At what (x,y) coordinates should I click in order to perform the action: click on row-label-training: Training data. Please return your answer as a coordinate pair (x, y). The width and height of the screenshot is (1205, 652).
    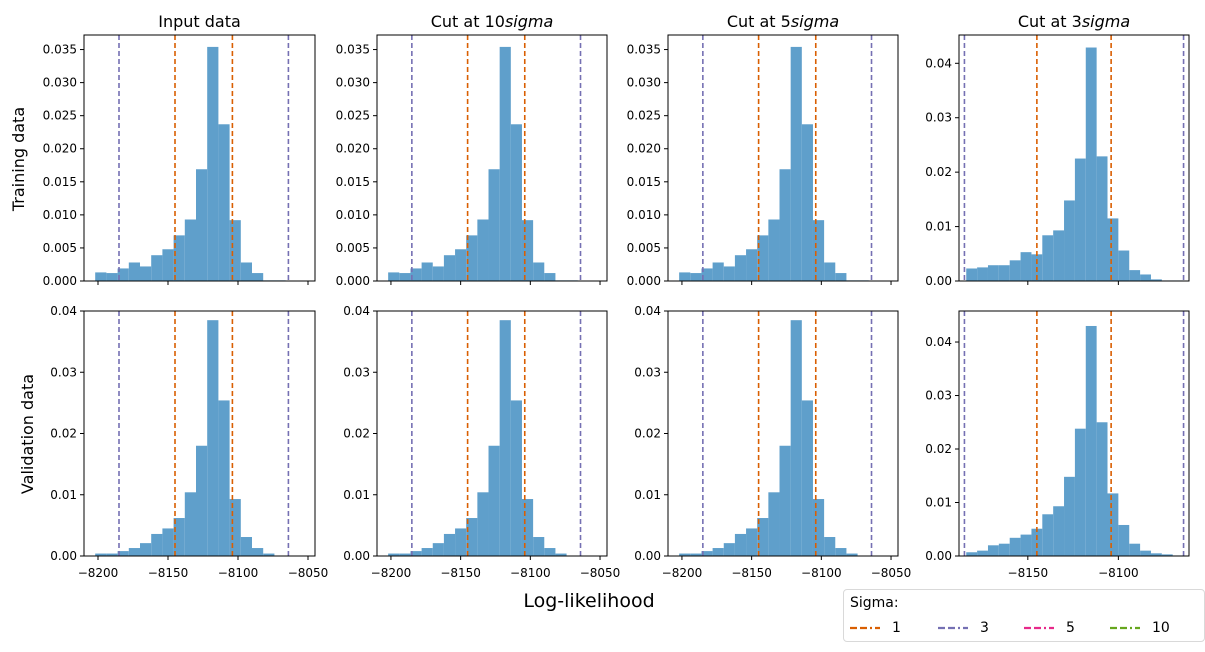
    Looking at the image, I should click on (18, 159).